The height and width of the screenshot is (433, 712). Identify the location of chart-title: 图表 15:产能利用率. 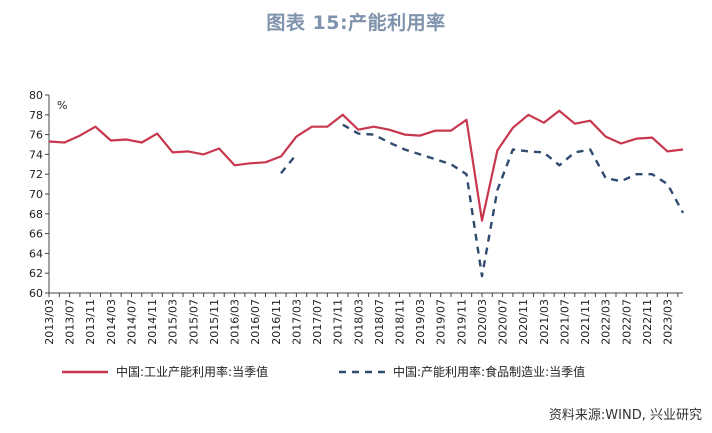
(356, 23).